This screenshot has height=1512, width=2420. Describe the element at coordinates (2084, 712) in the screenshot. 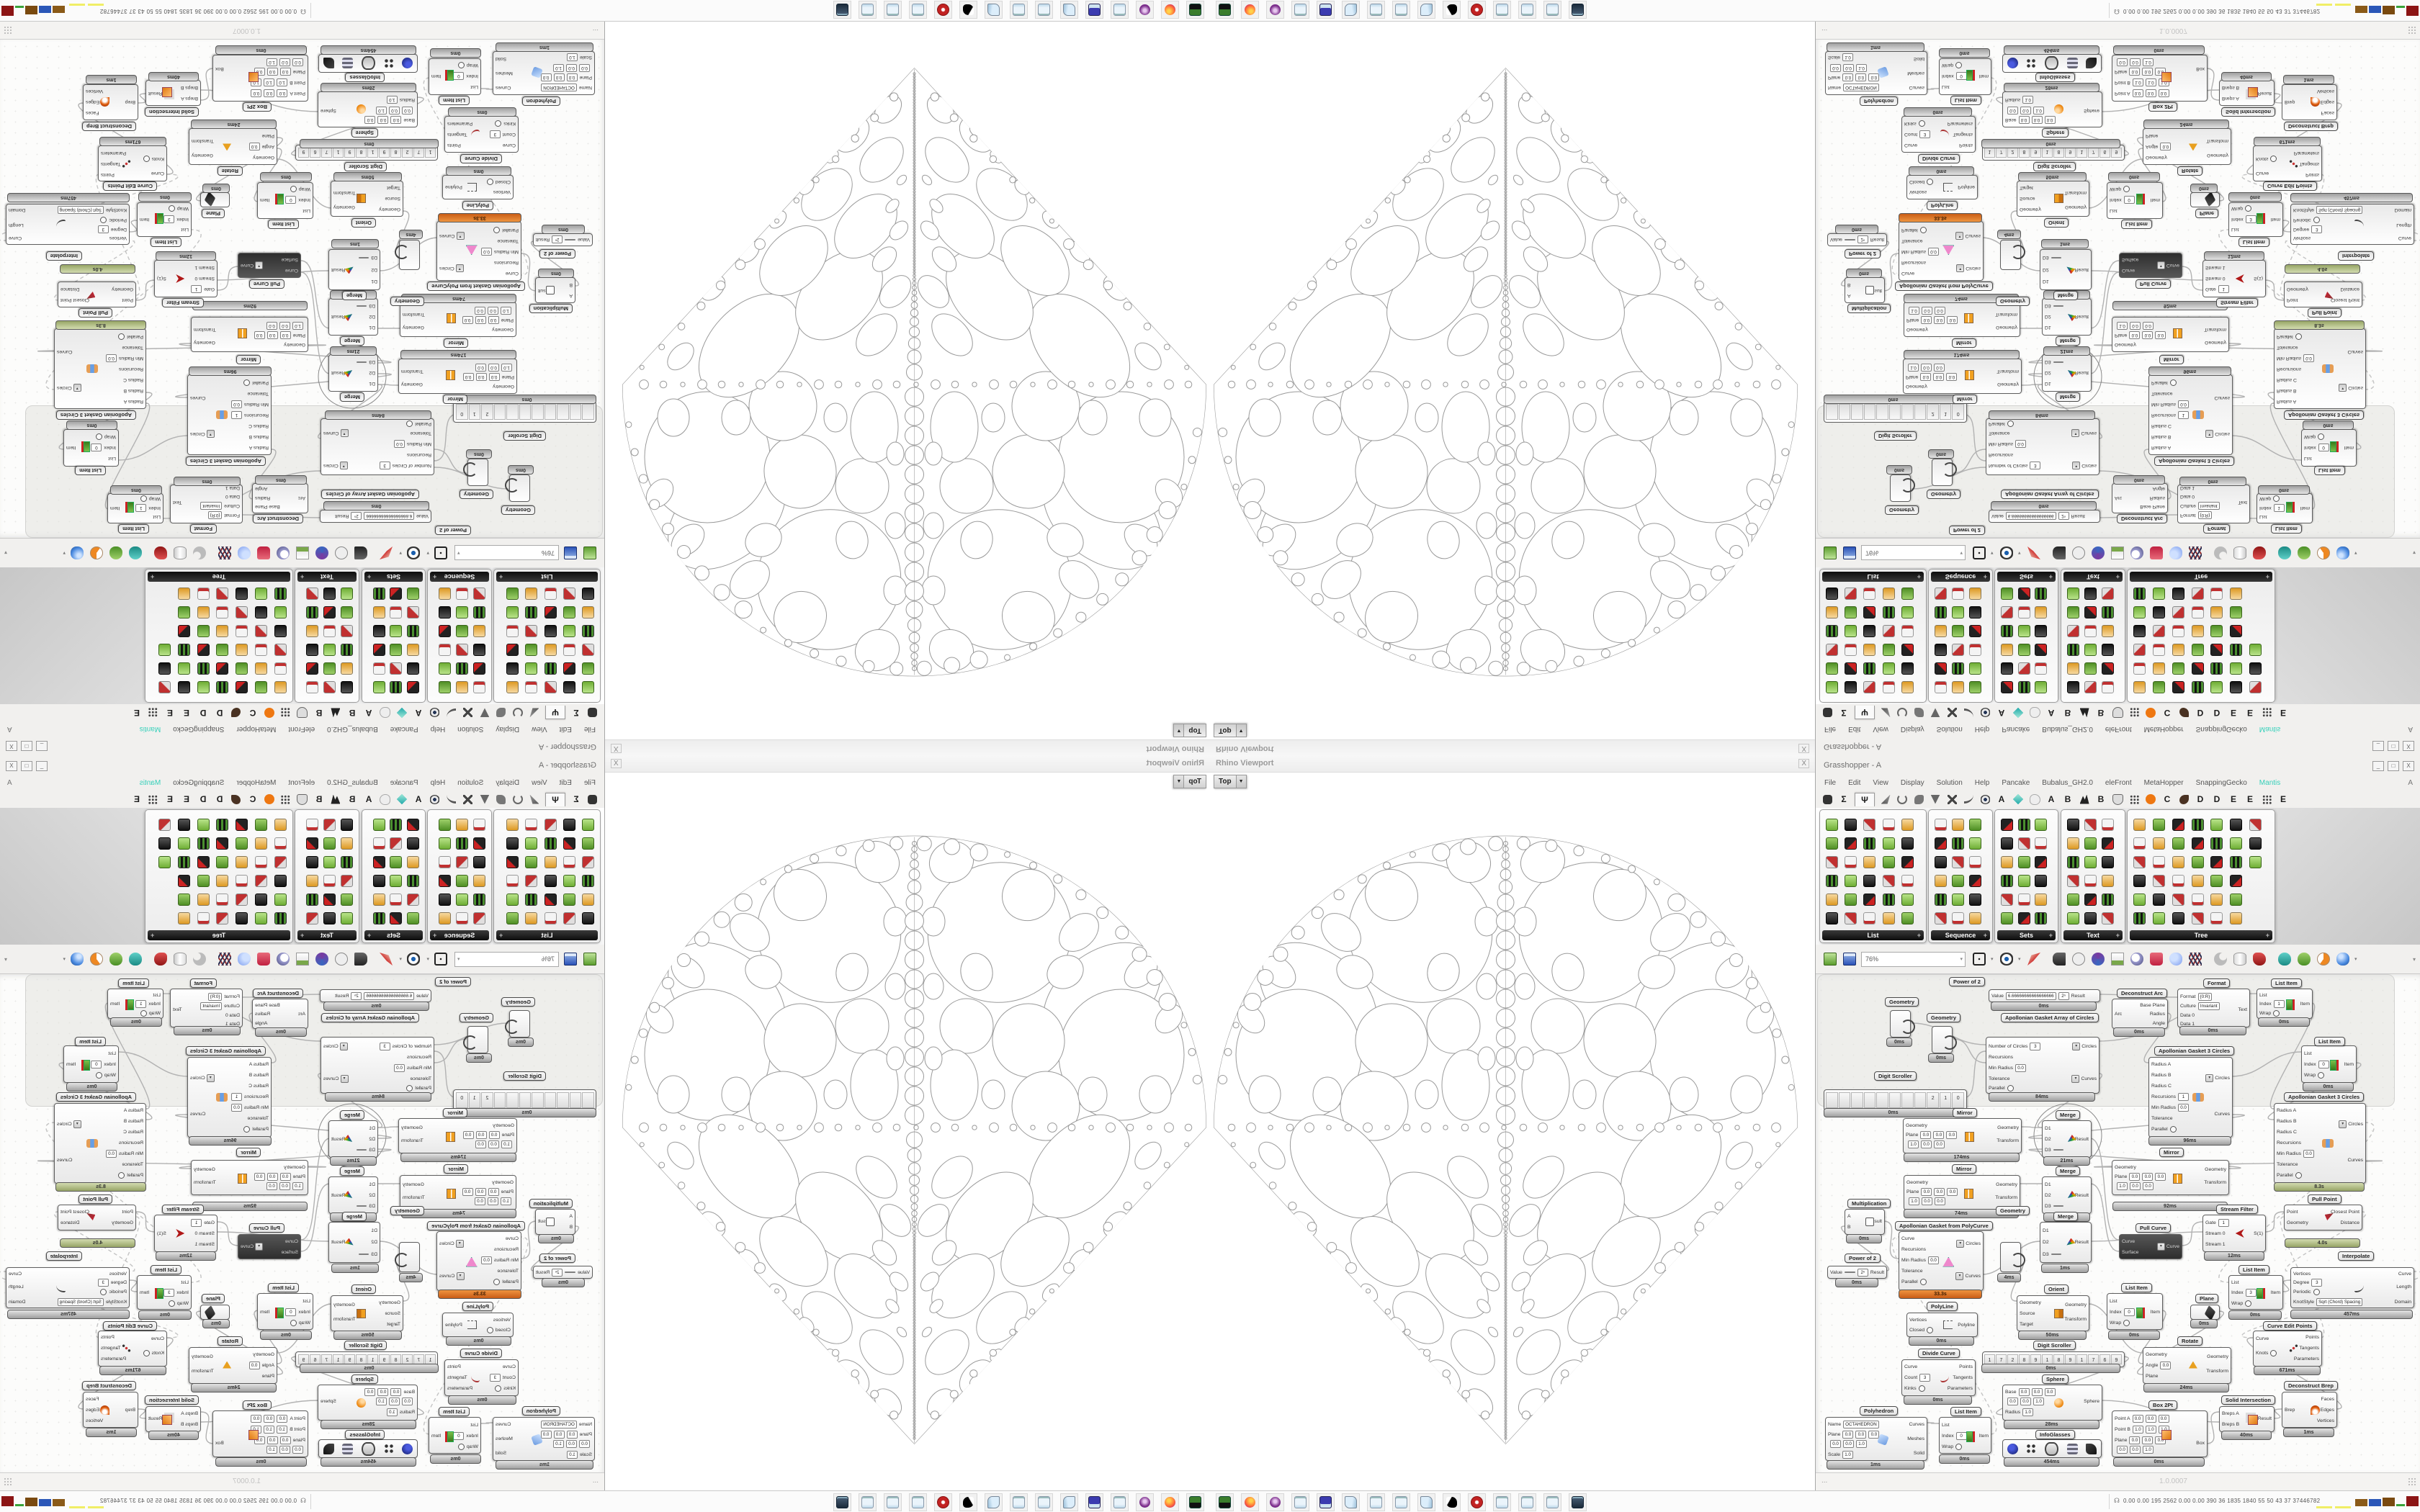

I see `plugin-mountain-icon` at that location.